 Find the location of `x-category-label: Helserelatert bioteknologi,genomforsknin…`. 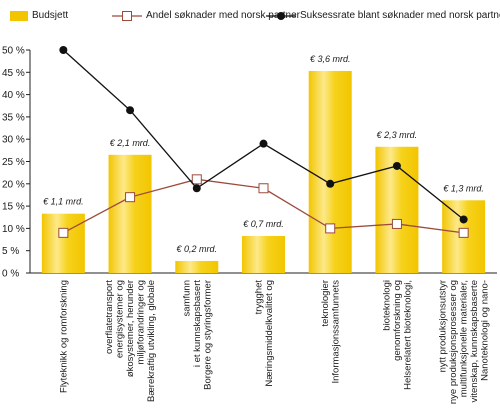

x-category-label: Helserelatert bioteknologi,genomforsknin… is located at coordinates (397, 335).